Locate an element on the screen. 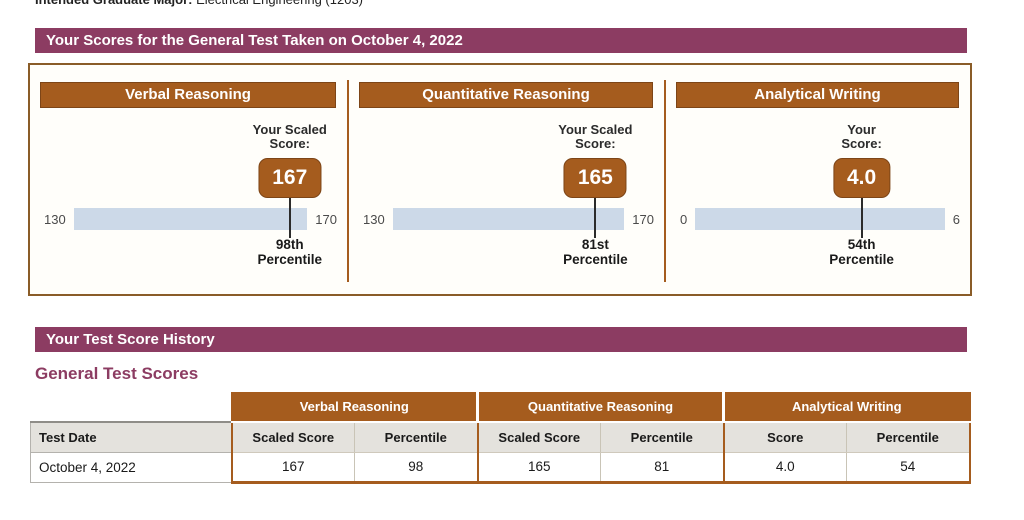 The width and height of the screenshot is (1024, 520). col-header-writing-score: Score is located at coordinates (784, 437).